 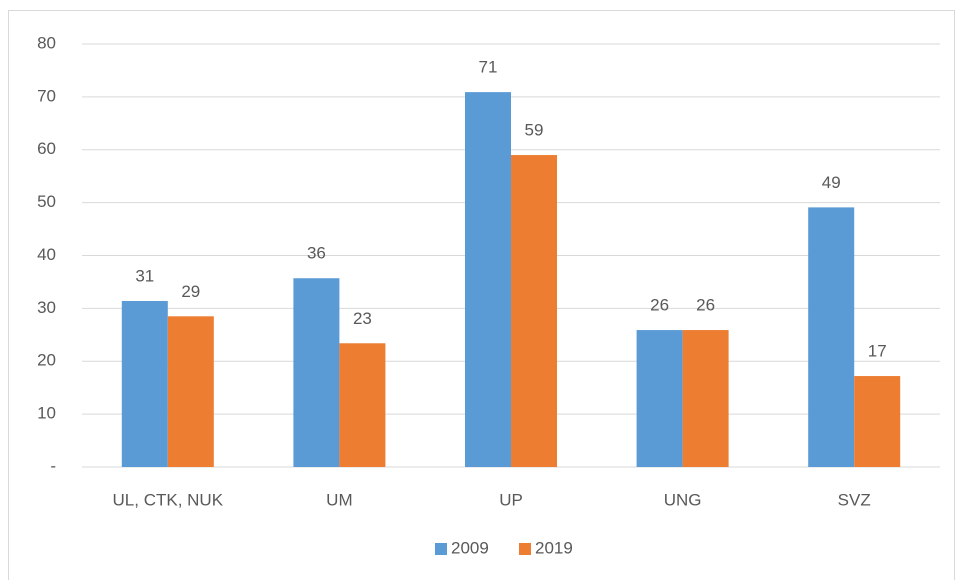 I want to click on legend-label: 2019, so click(x=554, y=547).